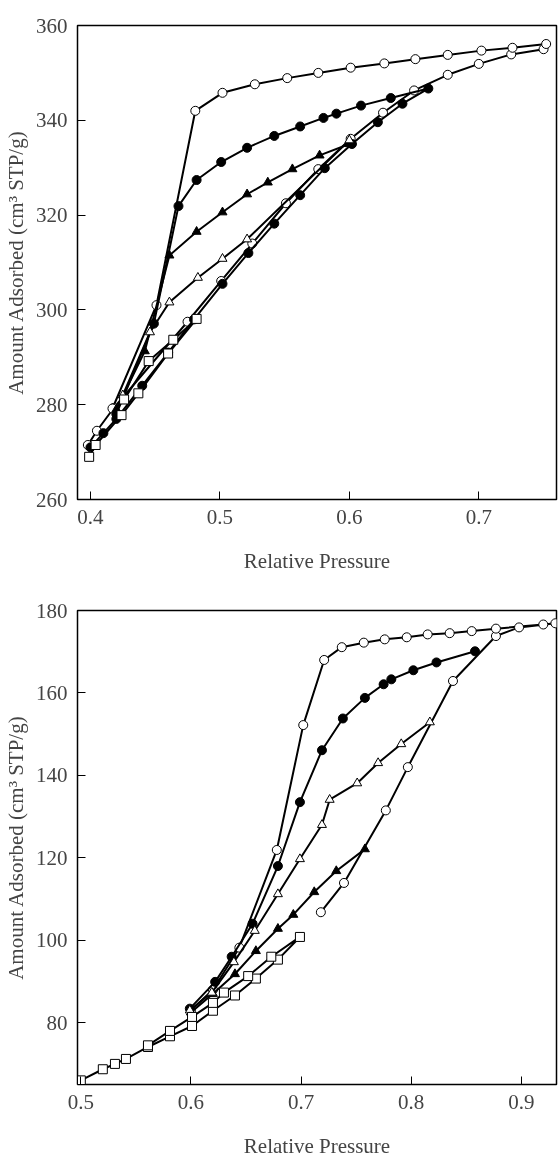  What do you see at coordinates (52, 120) in the screenshot?
I see `y-tick-label: 340` at bounding box center [52, 120].